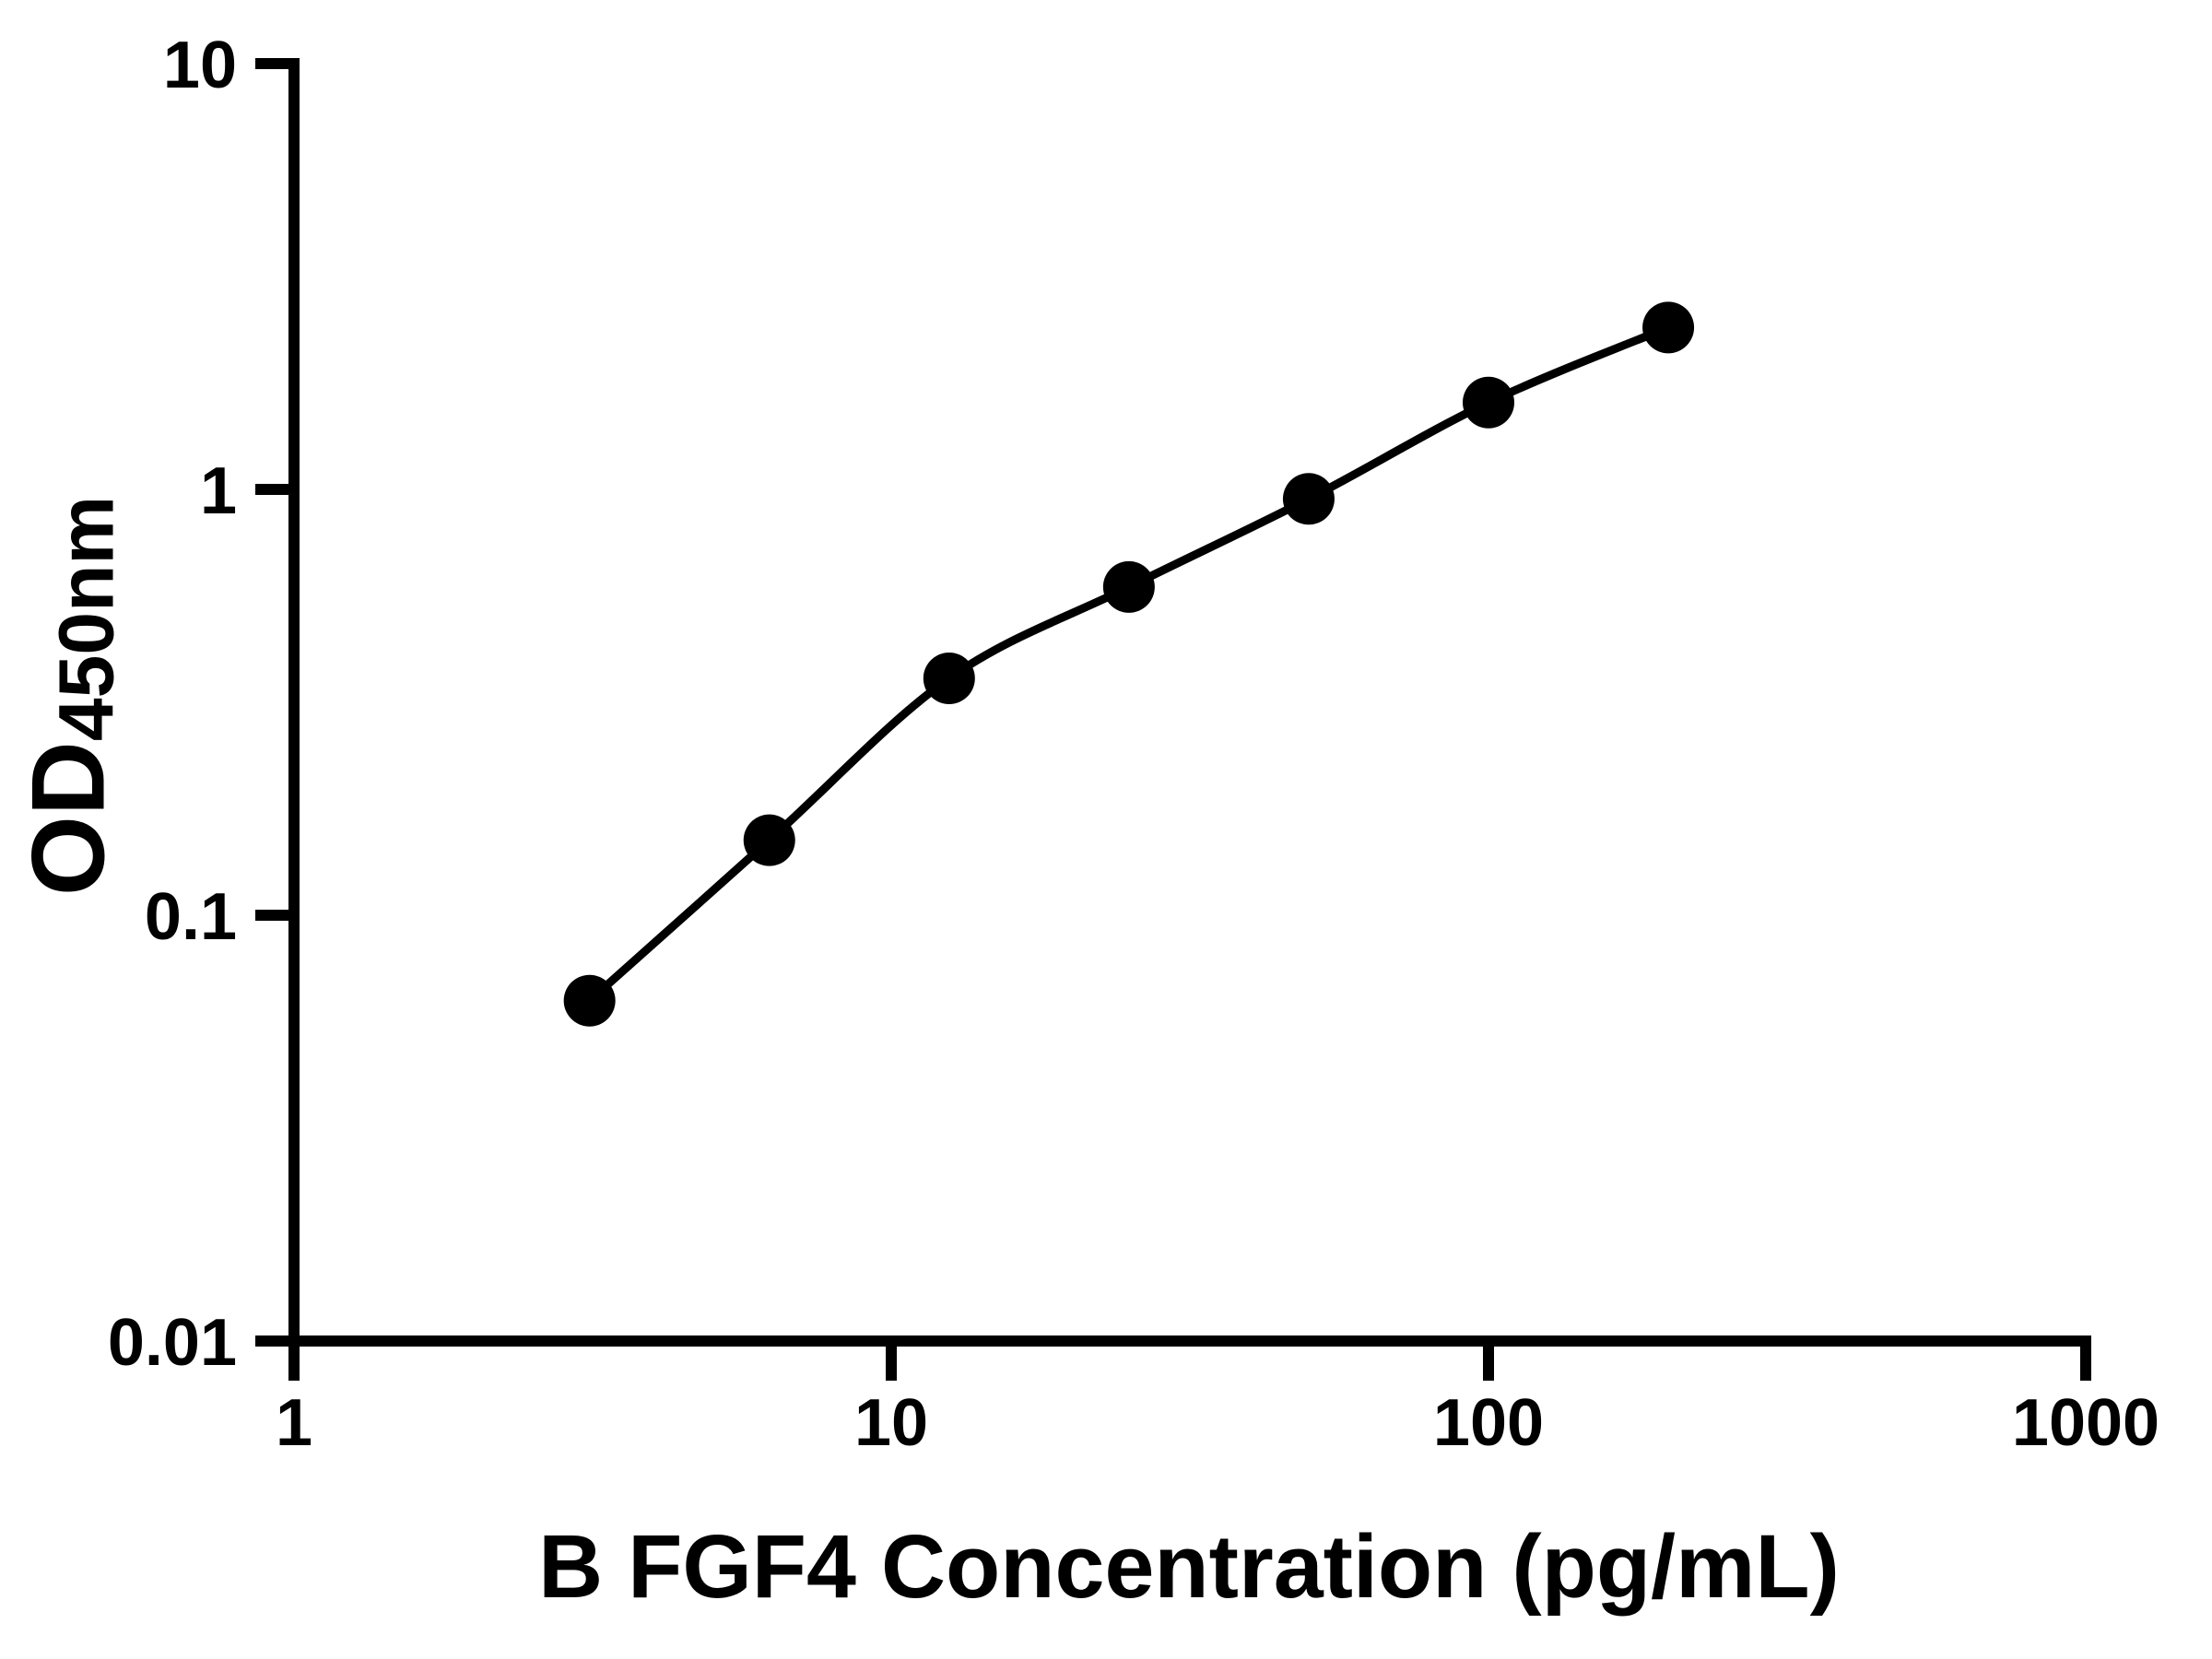 Image resolution: width=2212 pixels, height=1659 pixels. Describe the element at coordinates (1189, 1566) in the screenshot. I see `x-axis-title: B FGF4 Concentration (pg/mL)` at that location.